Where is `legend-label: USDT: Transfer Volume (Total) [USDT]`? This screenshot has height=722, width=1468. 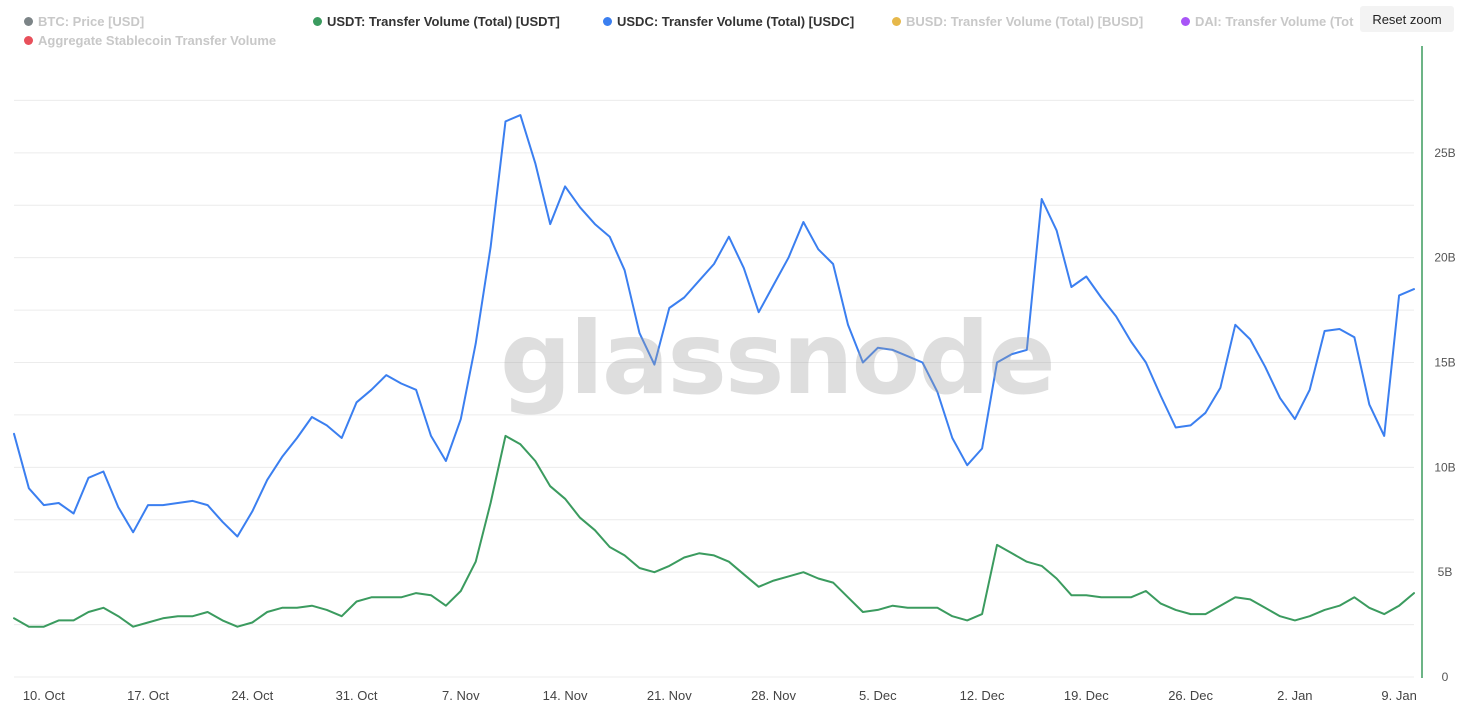
legend-label: USDT: Transfer Volume (Total) [USDT] is located at coordinates (443, 21).